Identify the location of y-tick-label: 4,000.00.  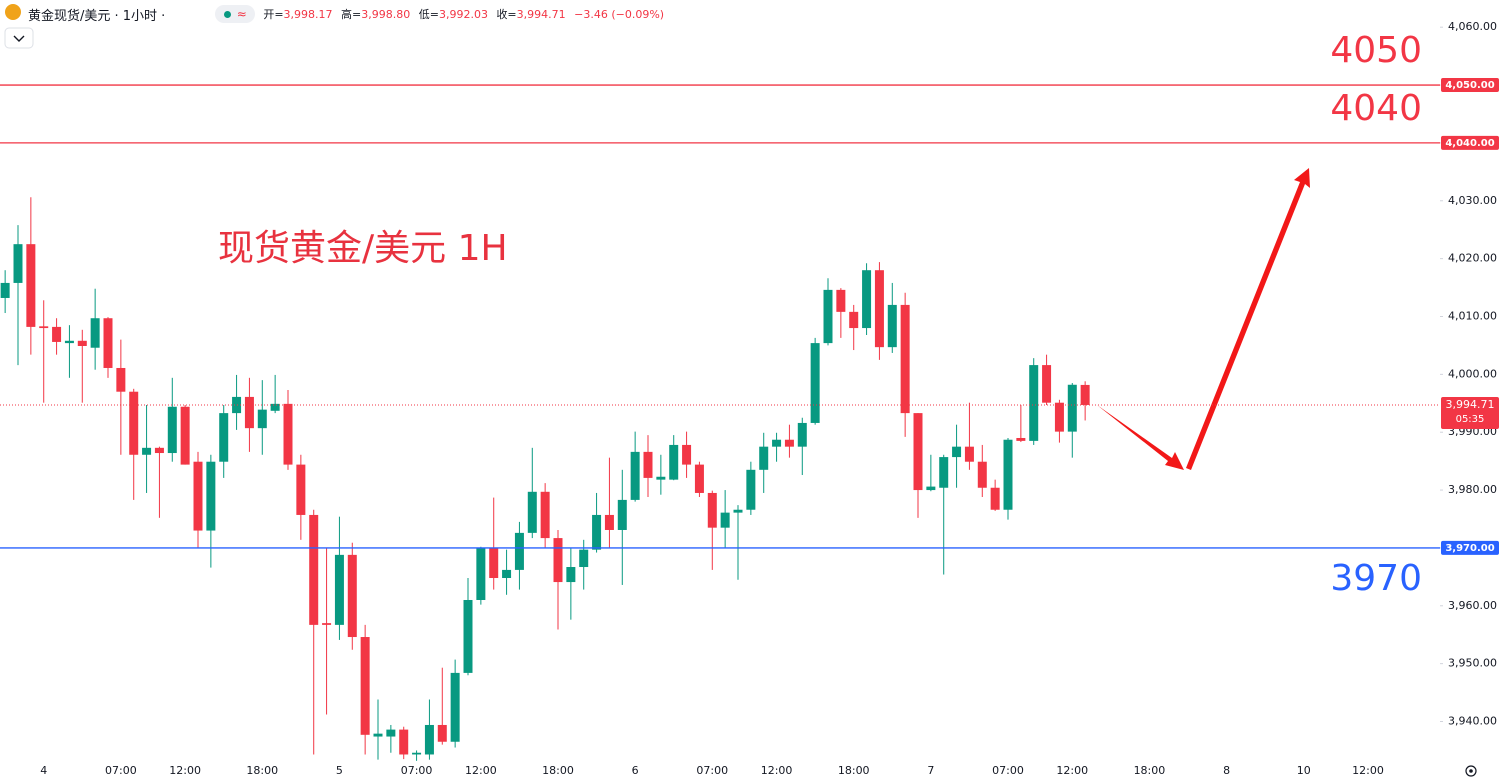
(1472, 373).